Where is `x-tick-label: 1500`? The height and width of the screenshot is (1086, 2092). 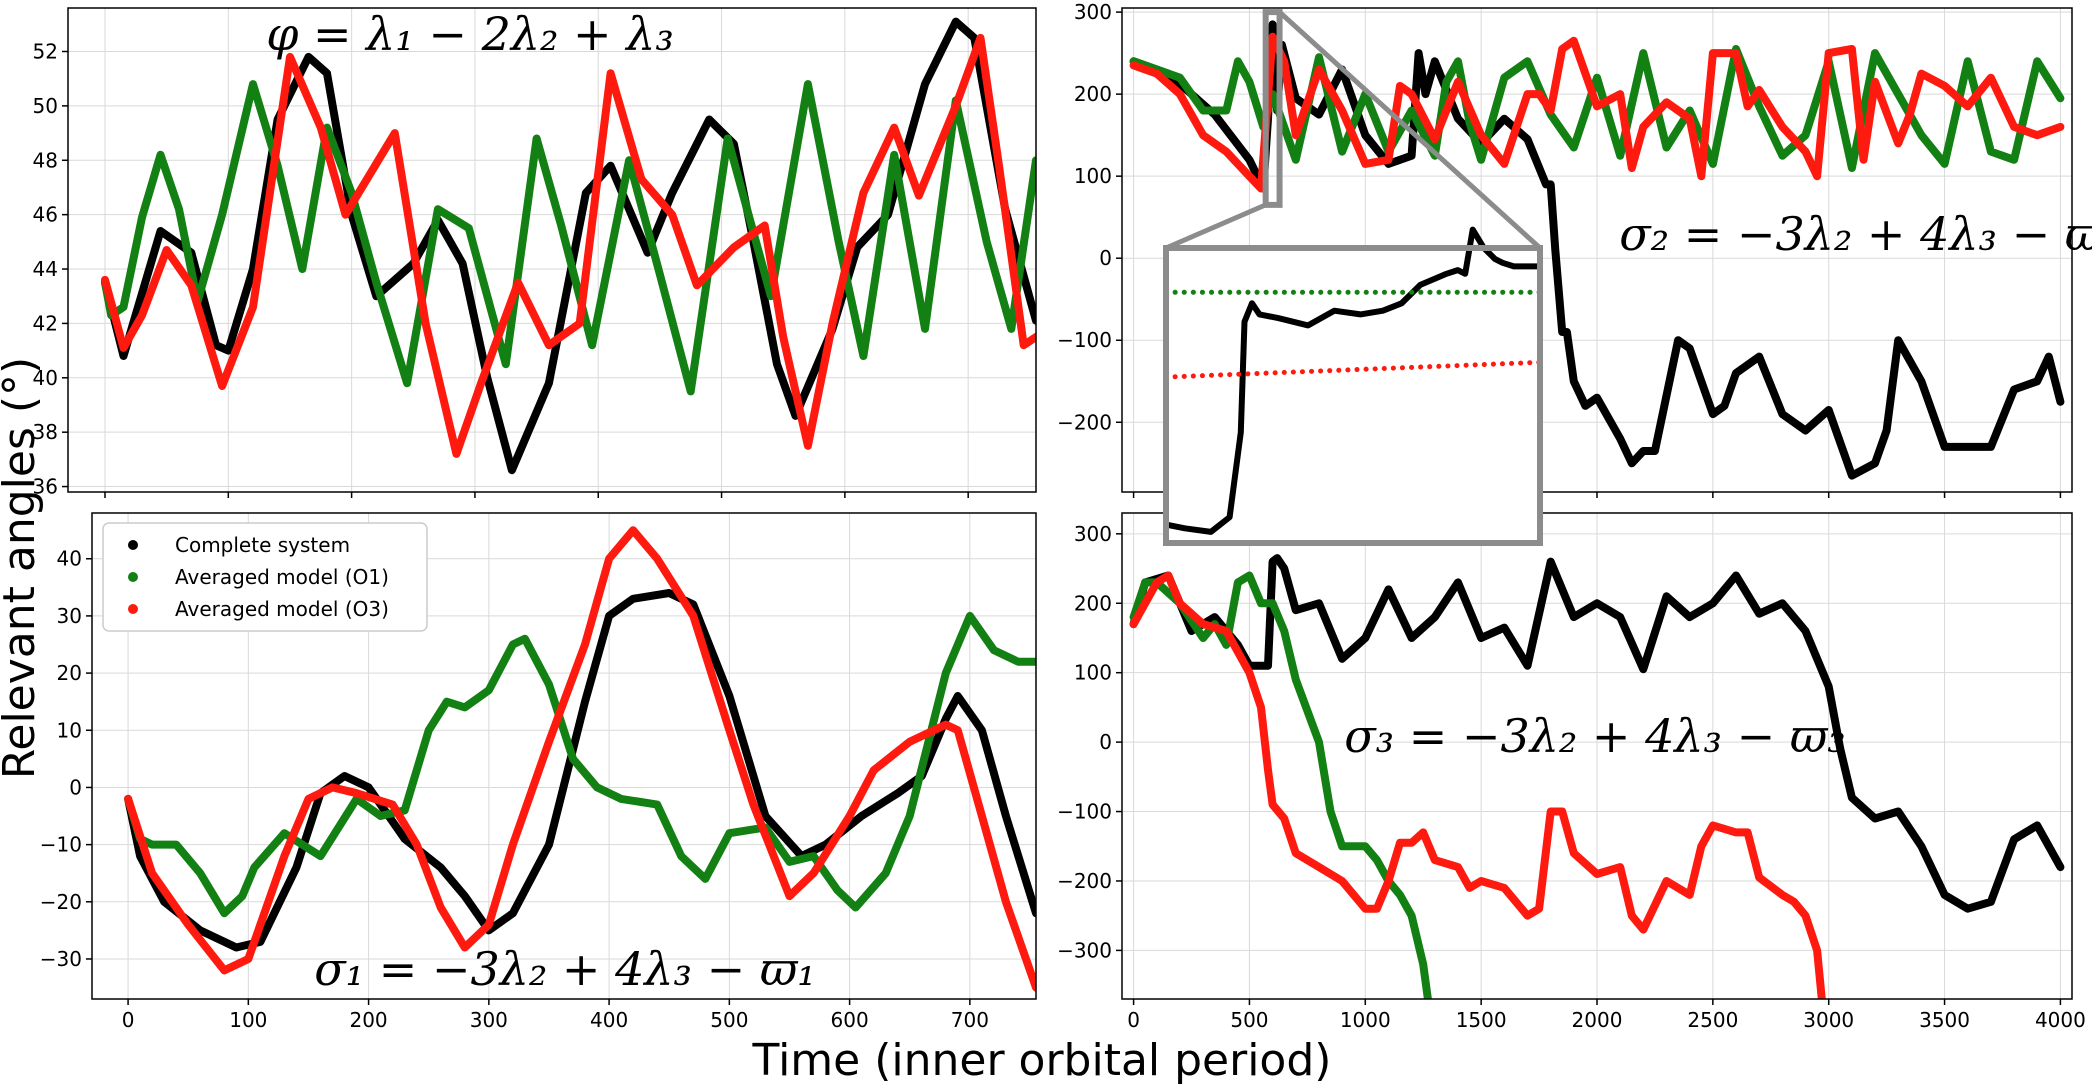
x-tick-label: 1500 is located at coordinates (1481, 1020).